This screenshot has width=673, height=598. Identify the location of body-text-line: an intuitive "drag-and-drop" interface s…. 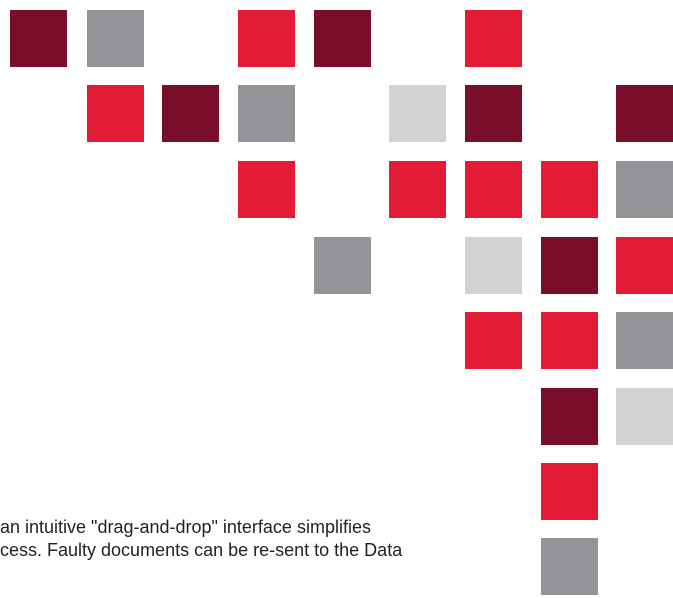
(185, 527).